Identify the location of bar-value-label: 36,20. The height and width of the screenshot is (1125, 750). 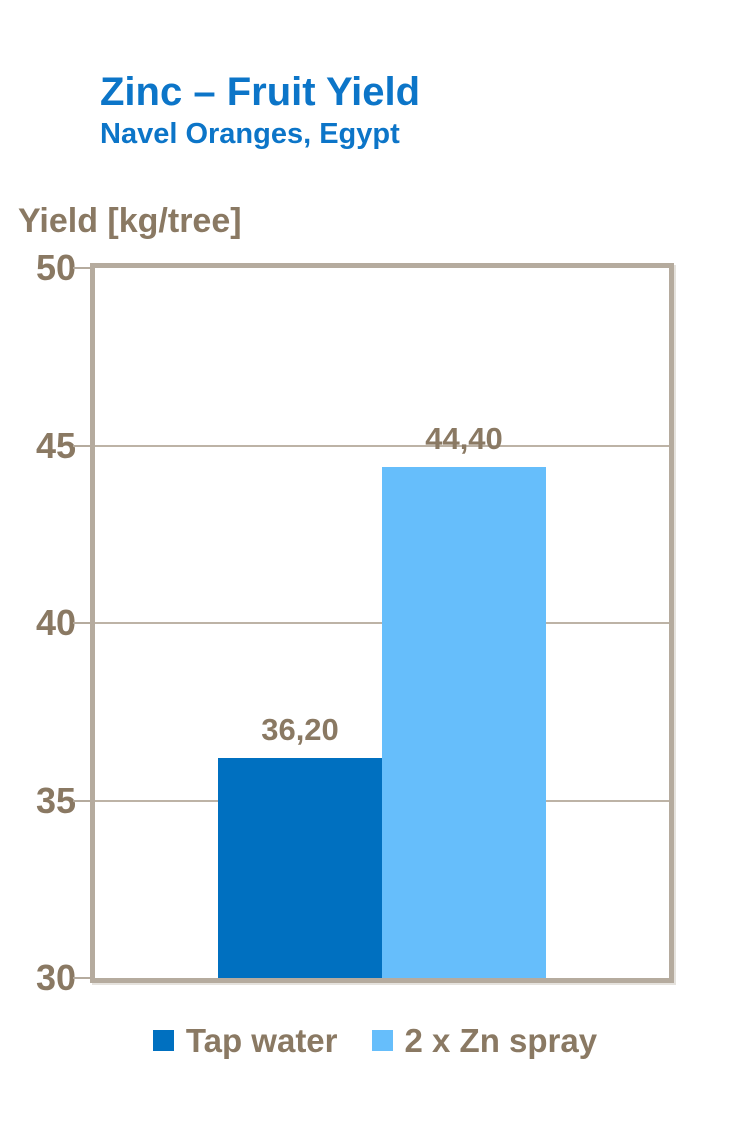
(300, 729).